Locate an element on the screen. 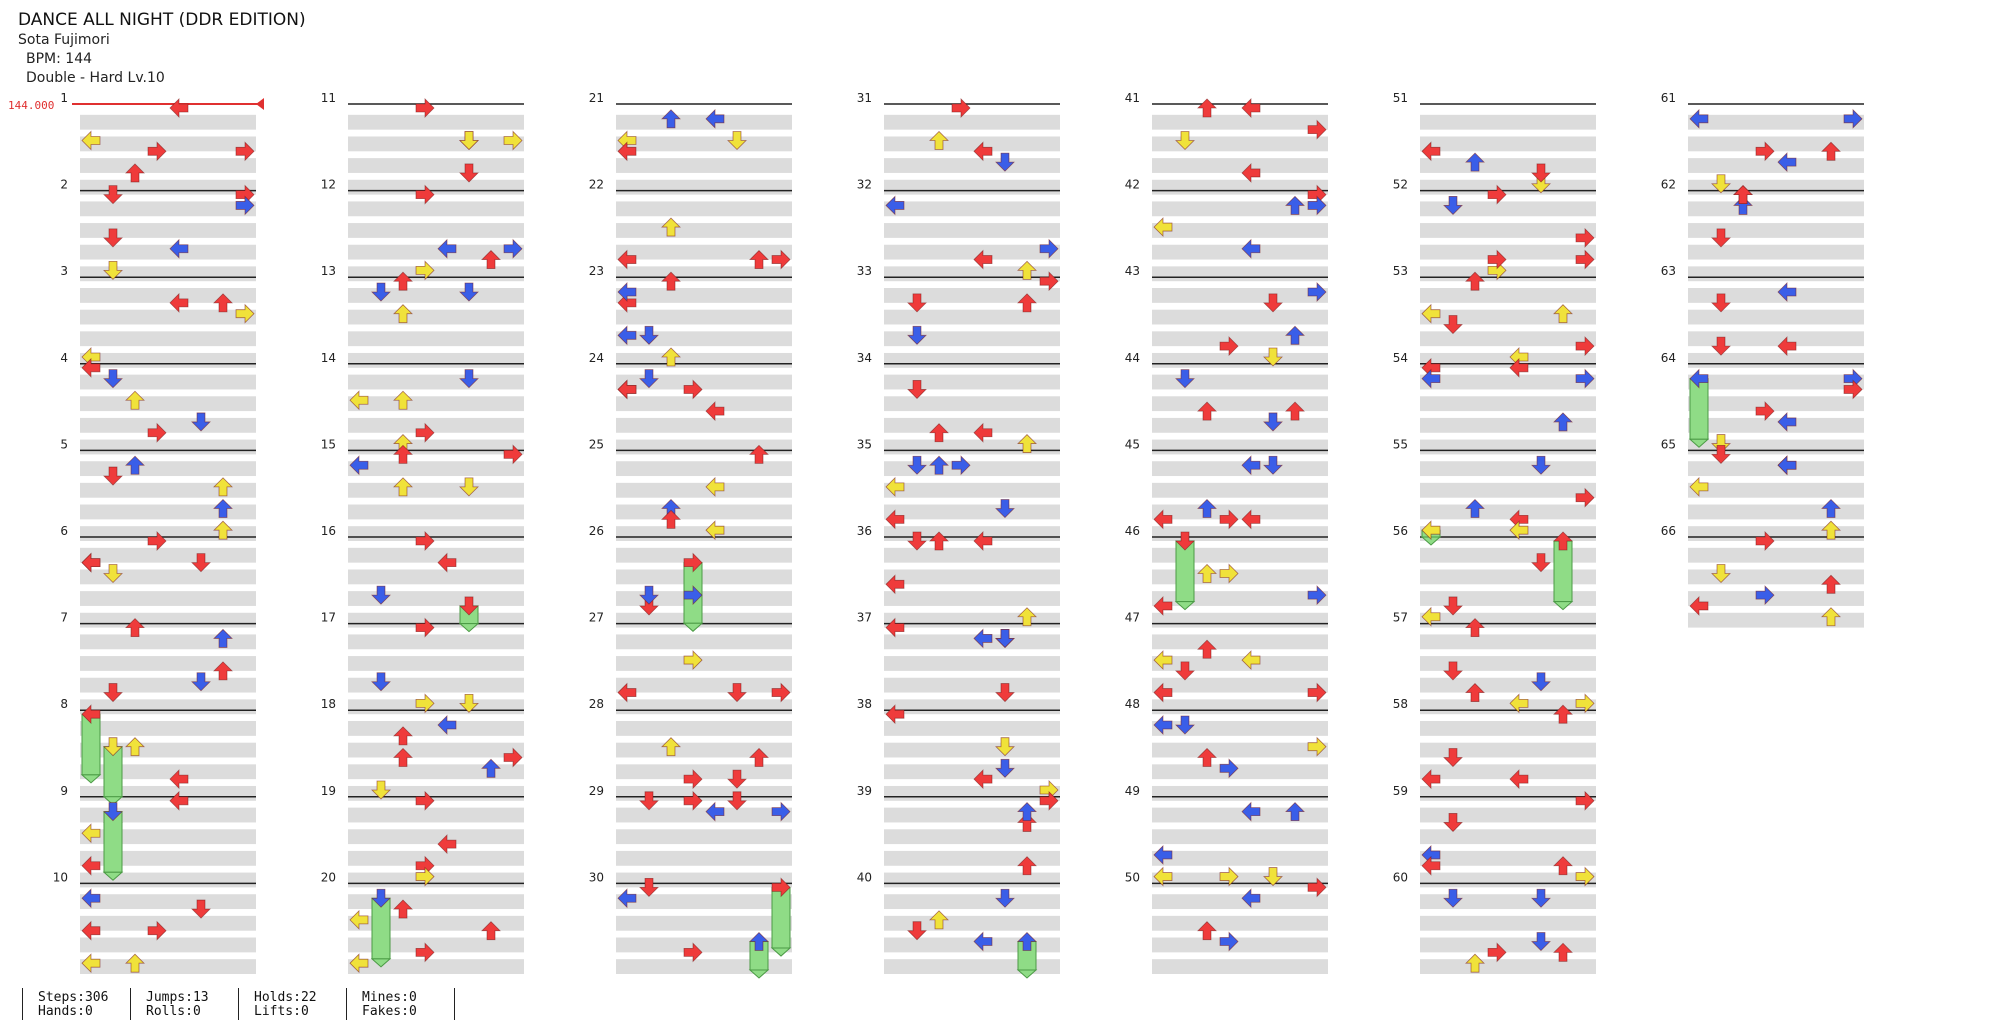  measure-number: 31 is located at coordinates (864, 98).